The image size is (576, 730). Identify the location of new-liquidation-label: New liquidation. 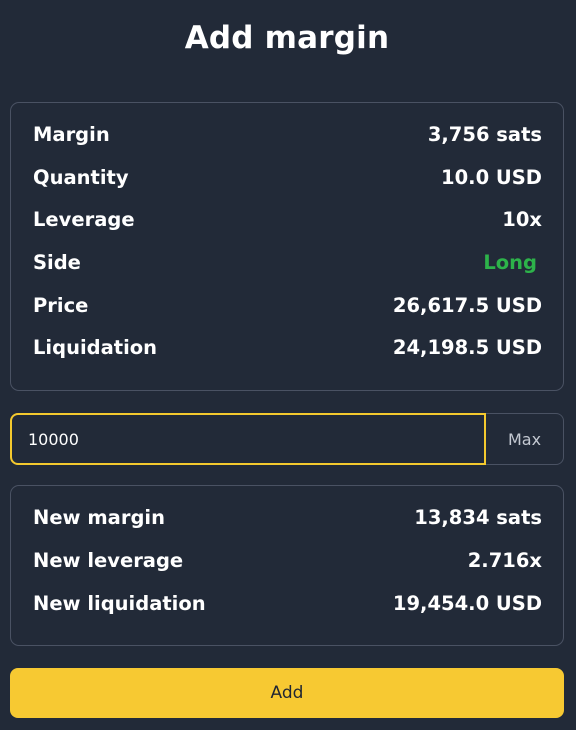
(119, 603).